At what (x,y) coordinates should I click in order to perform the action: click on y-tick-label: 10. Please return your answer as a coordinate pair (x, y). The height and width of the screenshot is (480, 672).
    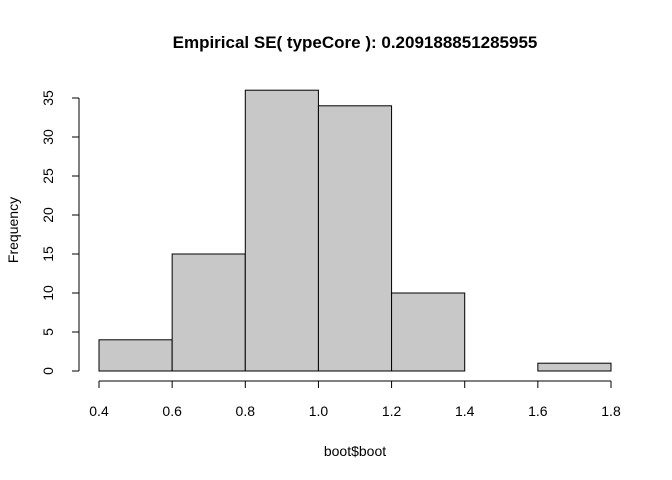
    Looking at the image, I should click on (48, 293).